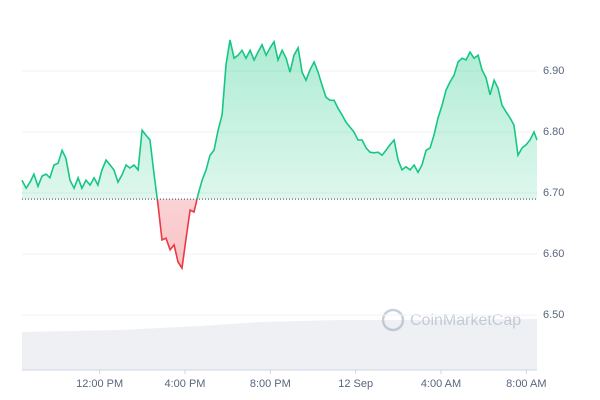 This screenshot has height=400, width=600. Describe the element at coordinates (270, 384) in the screenshot. I see `x-tick-label: 8:00 PM` at that location.